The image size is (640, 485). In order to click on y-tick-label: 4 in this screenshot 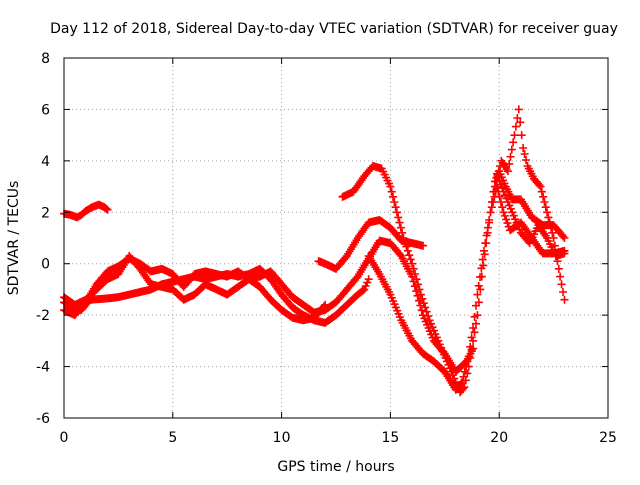, I will do `click(45, 162)`.